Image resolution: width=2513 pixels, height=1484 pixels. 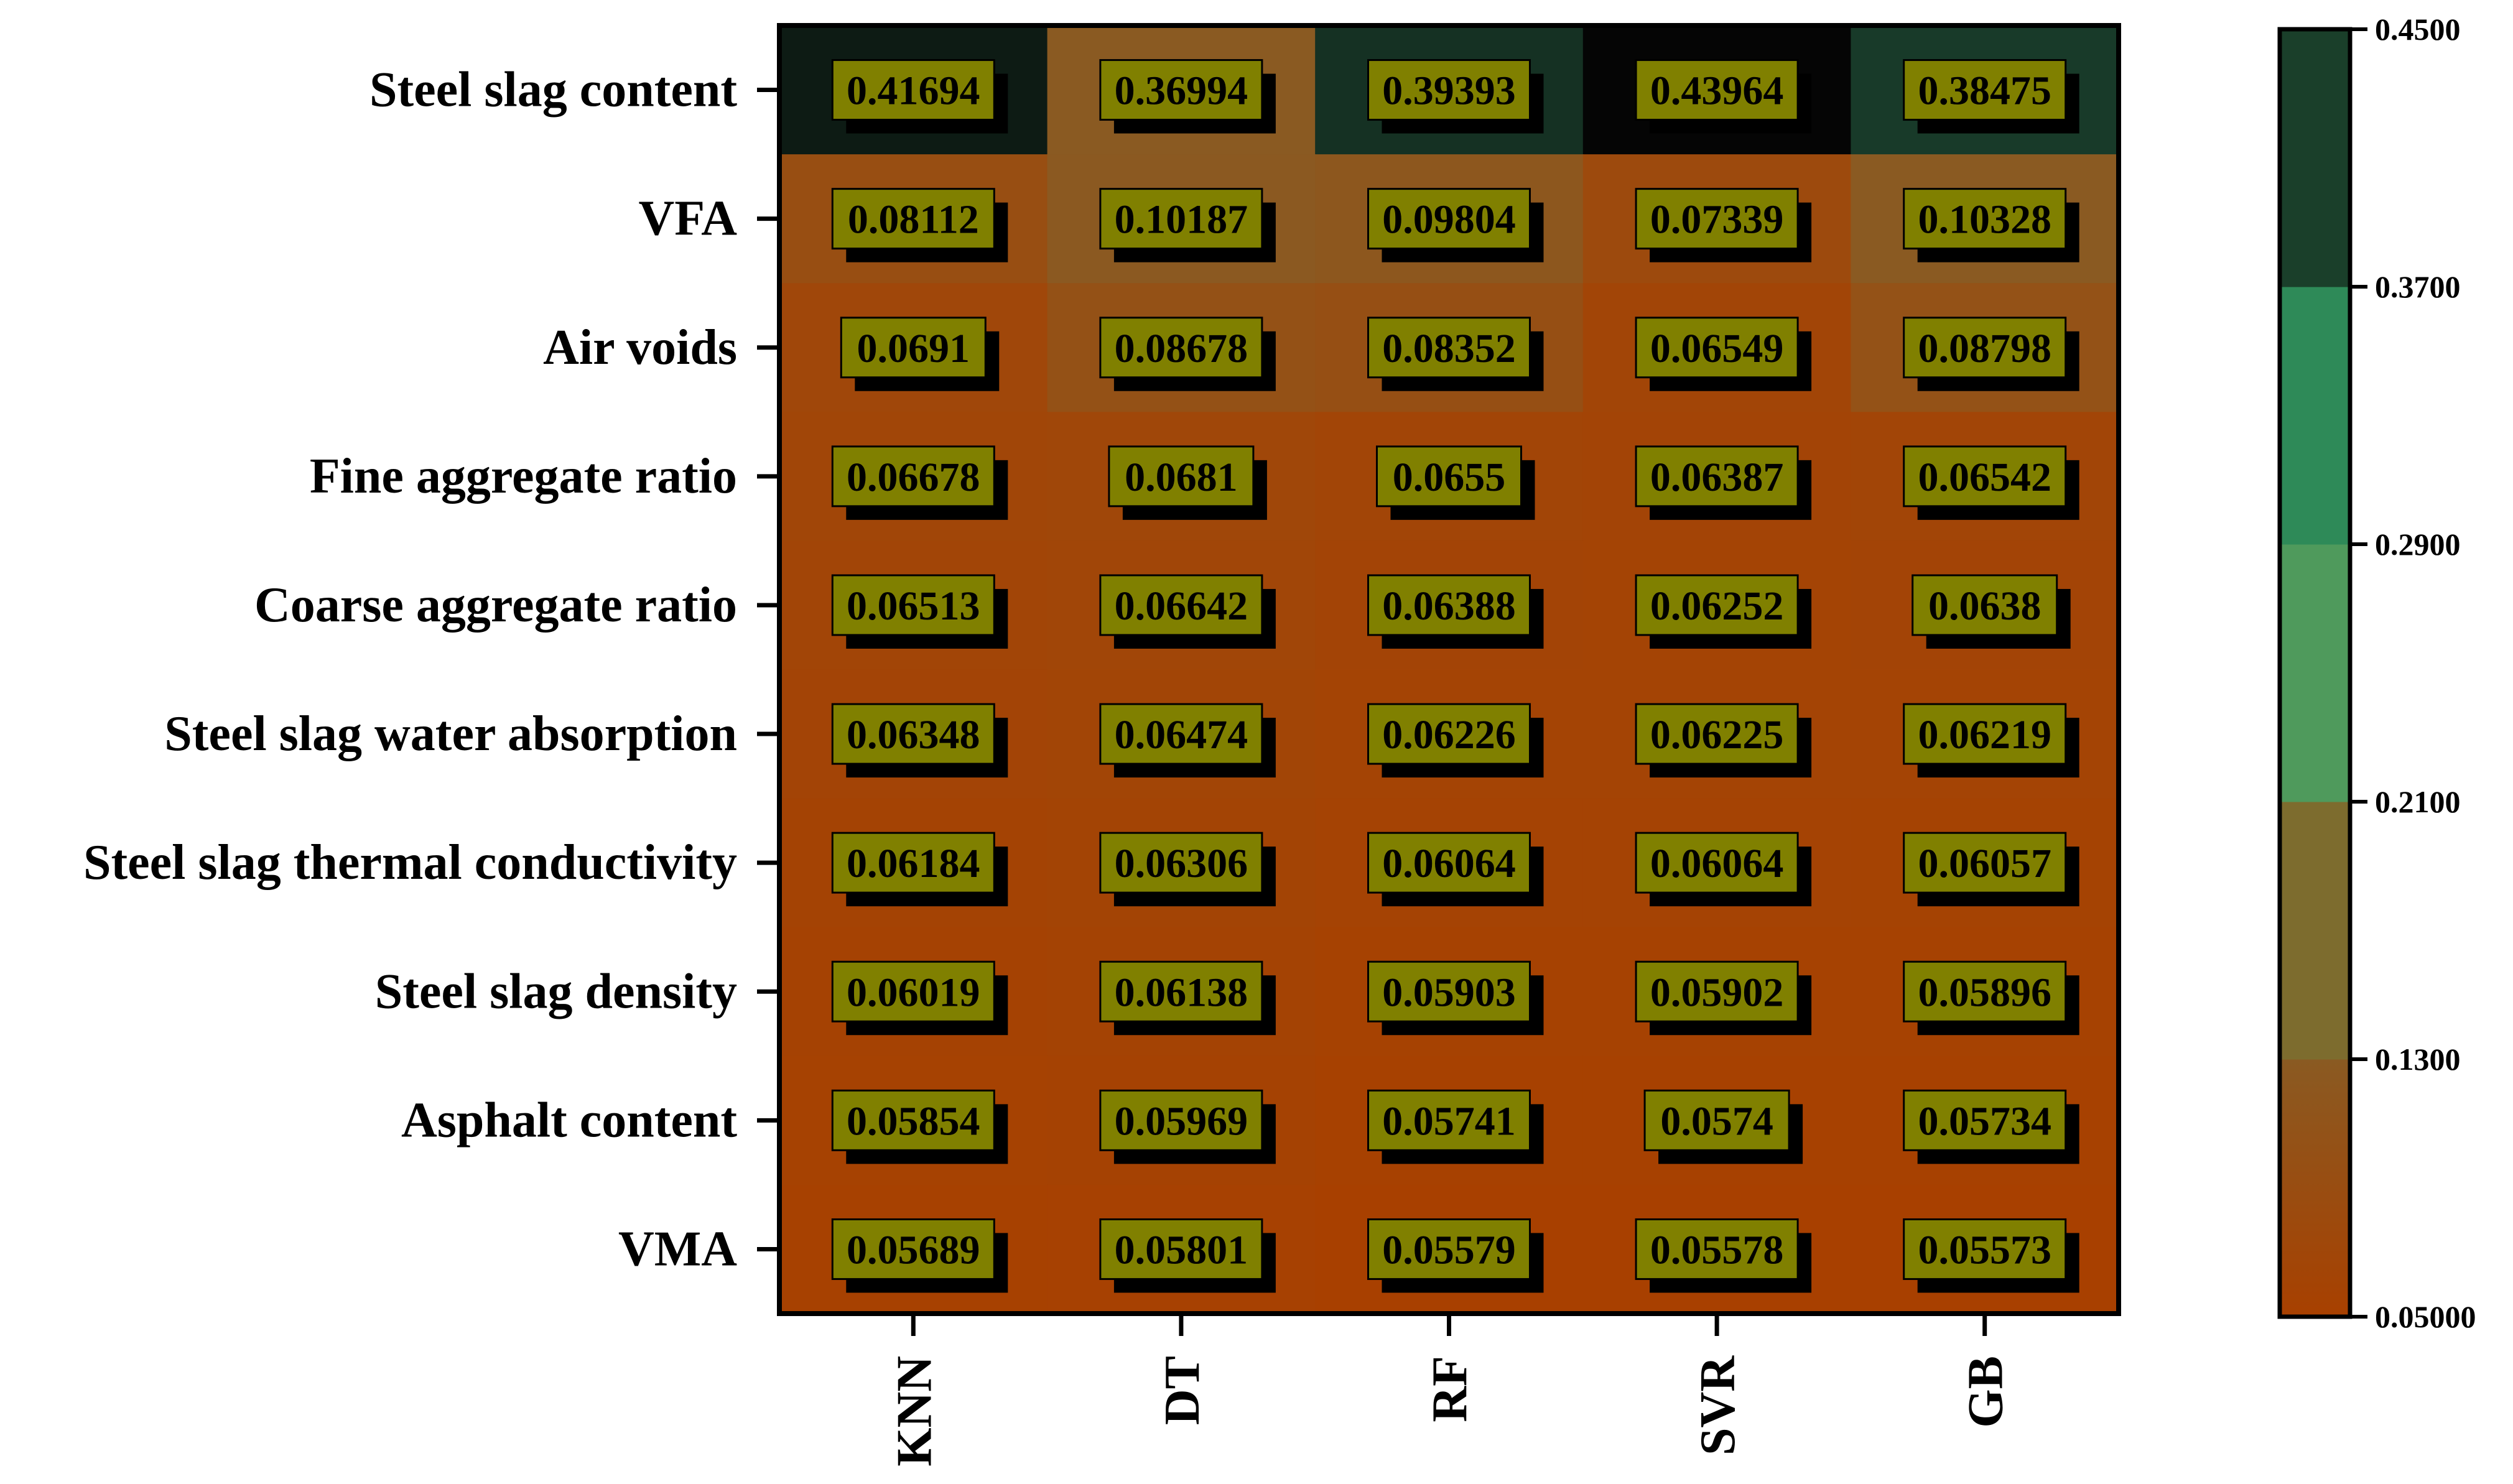 I want to click on value-label: 0.0638, so click(x=1985, y=606).